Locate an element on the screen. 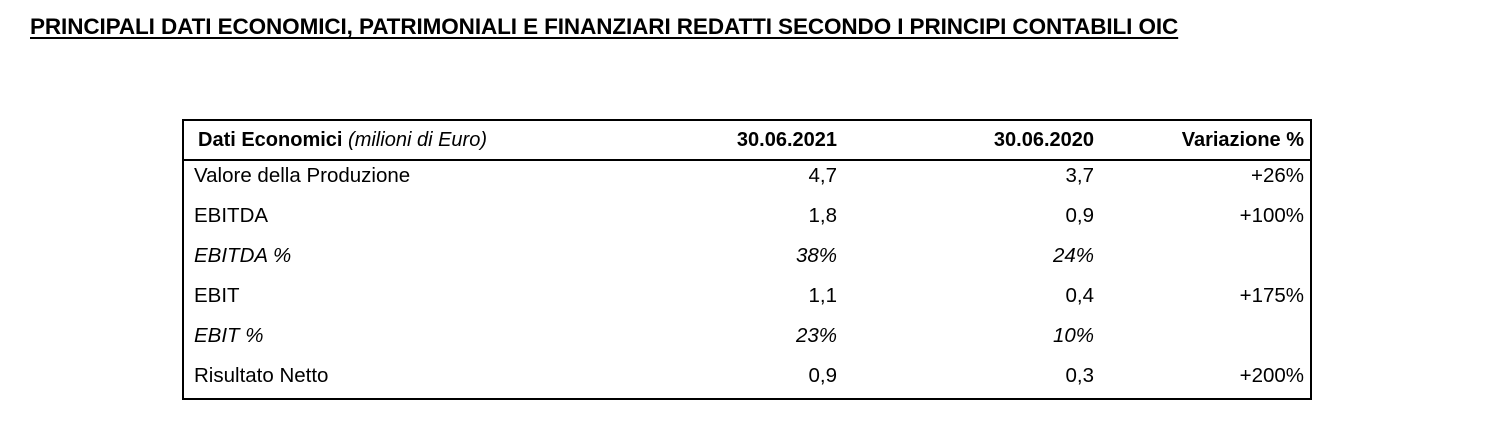 This screenshot has width=1500, height=446. table-row: Risultato Netto 0,9 0,3 +200% is located at coordinates (747, 381).